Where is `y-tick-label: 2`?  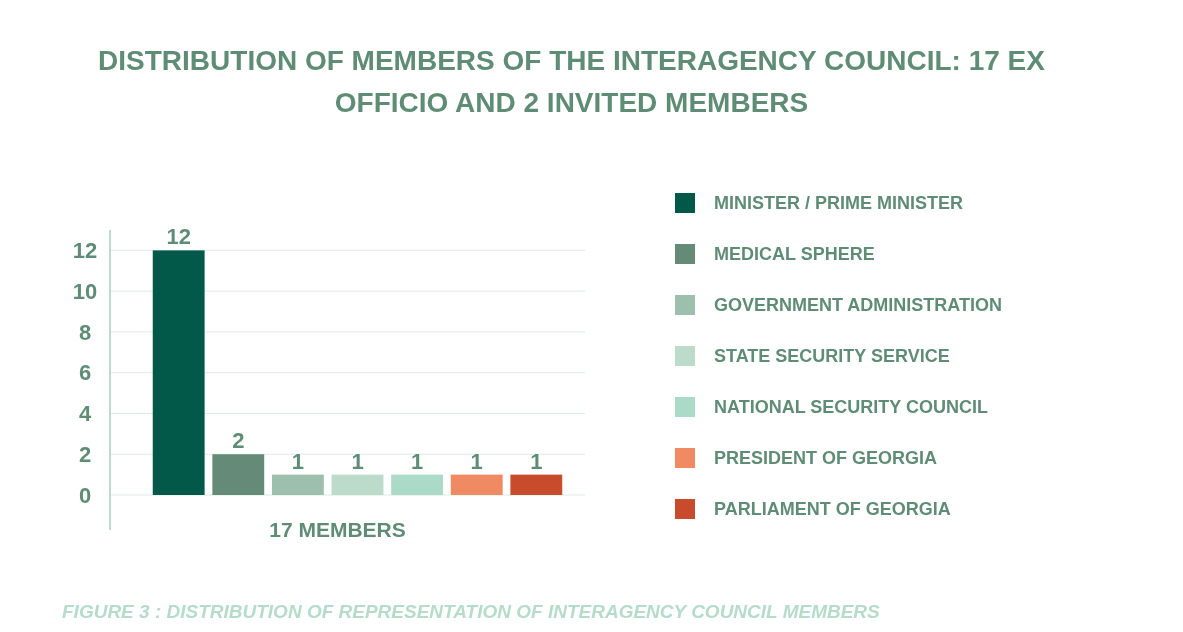
y-tick-label: 2 is located at coordinates (85, 454).